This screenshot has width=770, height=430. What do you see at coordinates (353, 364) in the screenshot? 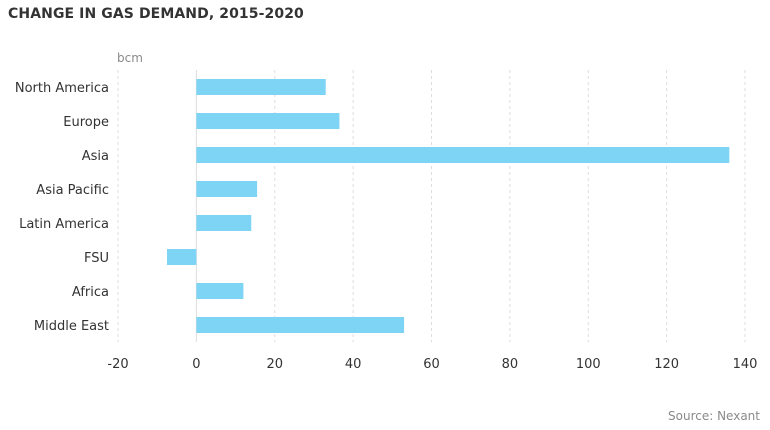
I see `x-tick-label: 40` at bounding box center [353, 364].